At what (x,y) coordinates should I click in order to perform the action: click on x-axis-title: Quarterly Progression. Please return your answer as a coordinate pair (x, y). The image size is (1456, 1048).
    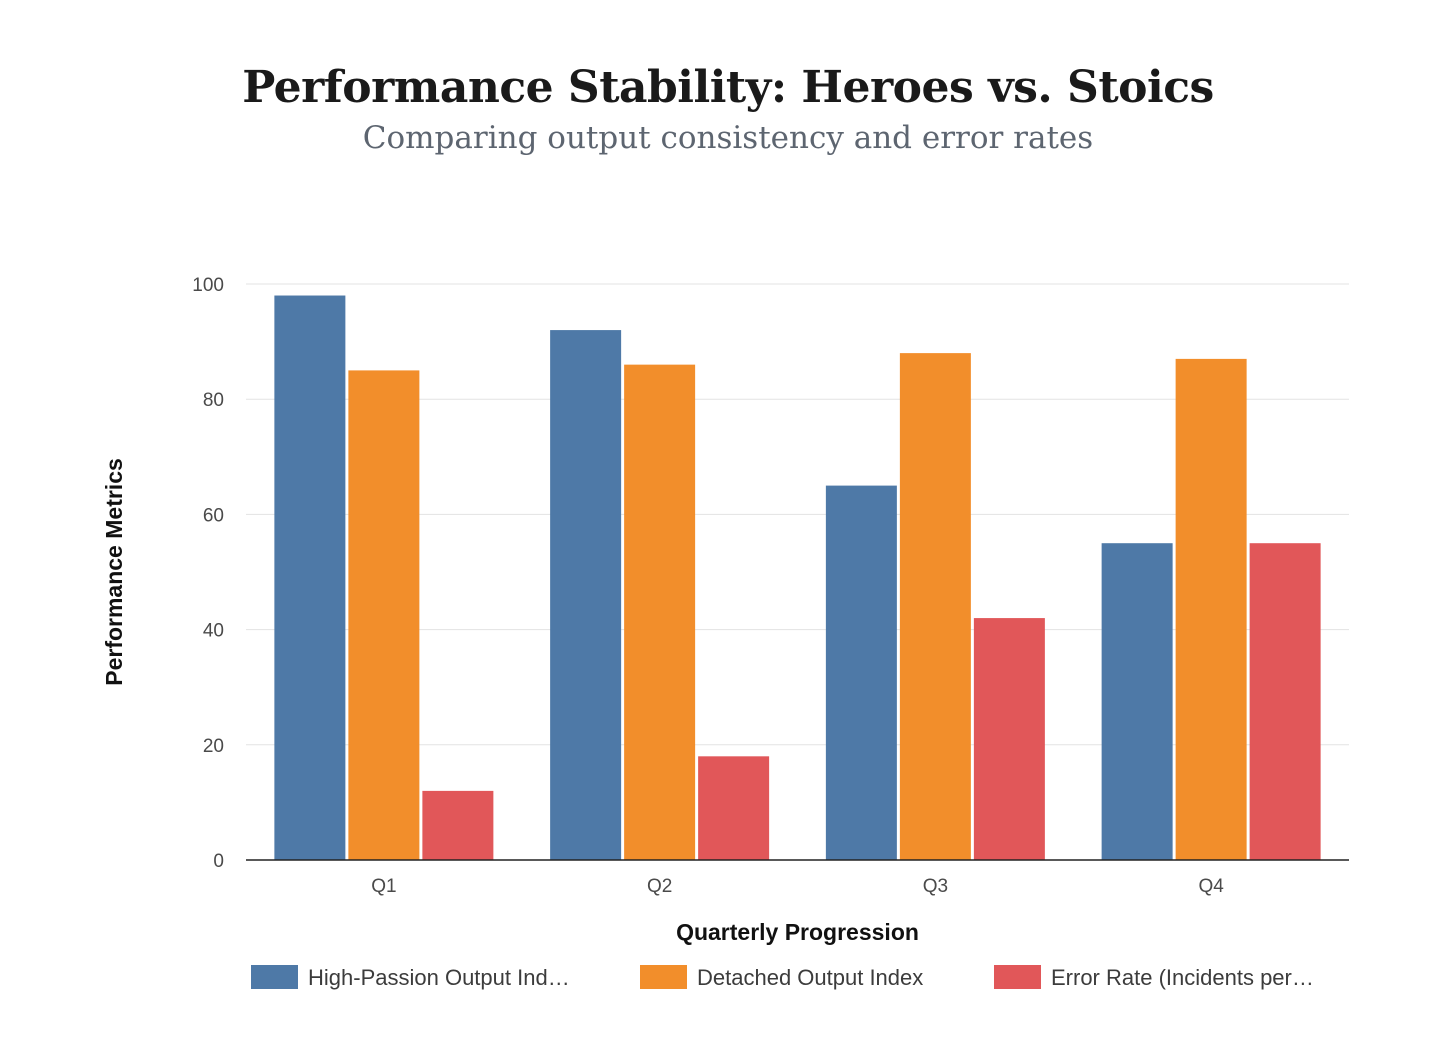
    Looking at the image, I should click on (797, 932).